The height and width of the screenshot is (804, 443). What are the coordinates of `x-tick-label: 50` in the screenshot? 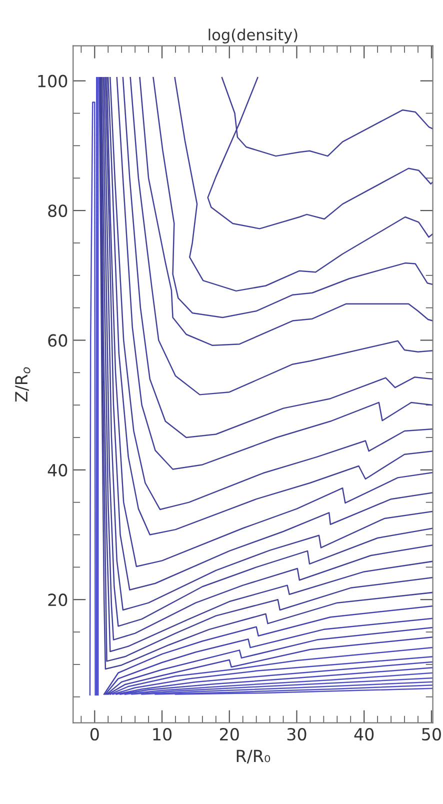 It's located at (431, 734).